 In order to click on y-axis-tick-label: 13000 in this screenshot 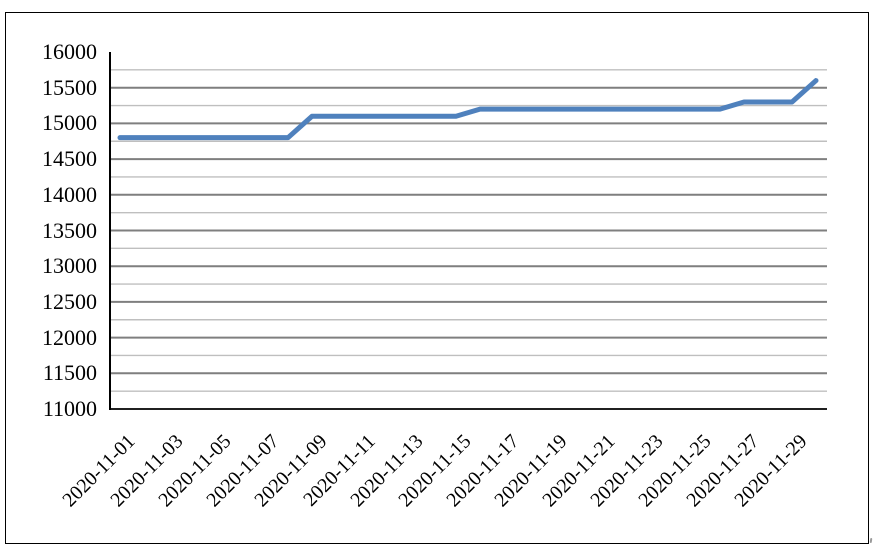, I will do `click(69, 266)`.